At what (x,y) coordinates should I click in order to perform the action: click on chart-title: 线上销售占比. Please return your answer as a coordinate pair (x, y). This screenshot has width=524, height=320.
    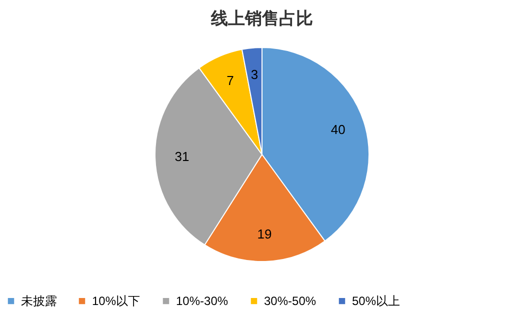
    Looking at the image, I should click on (261, 18).